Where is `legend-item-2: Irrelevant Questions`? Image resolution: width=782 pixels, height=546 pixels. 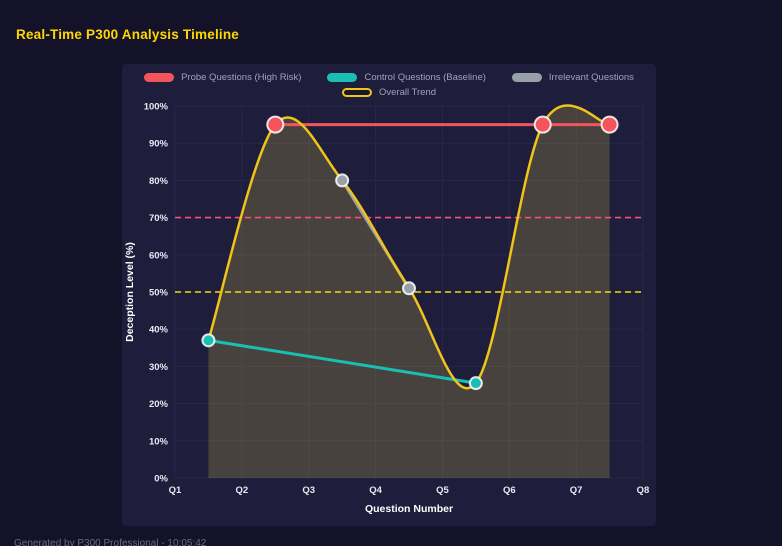
legend-item-2: Irrelevant Questions is located at coordinates (572, 77).